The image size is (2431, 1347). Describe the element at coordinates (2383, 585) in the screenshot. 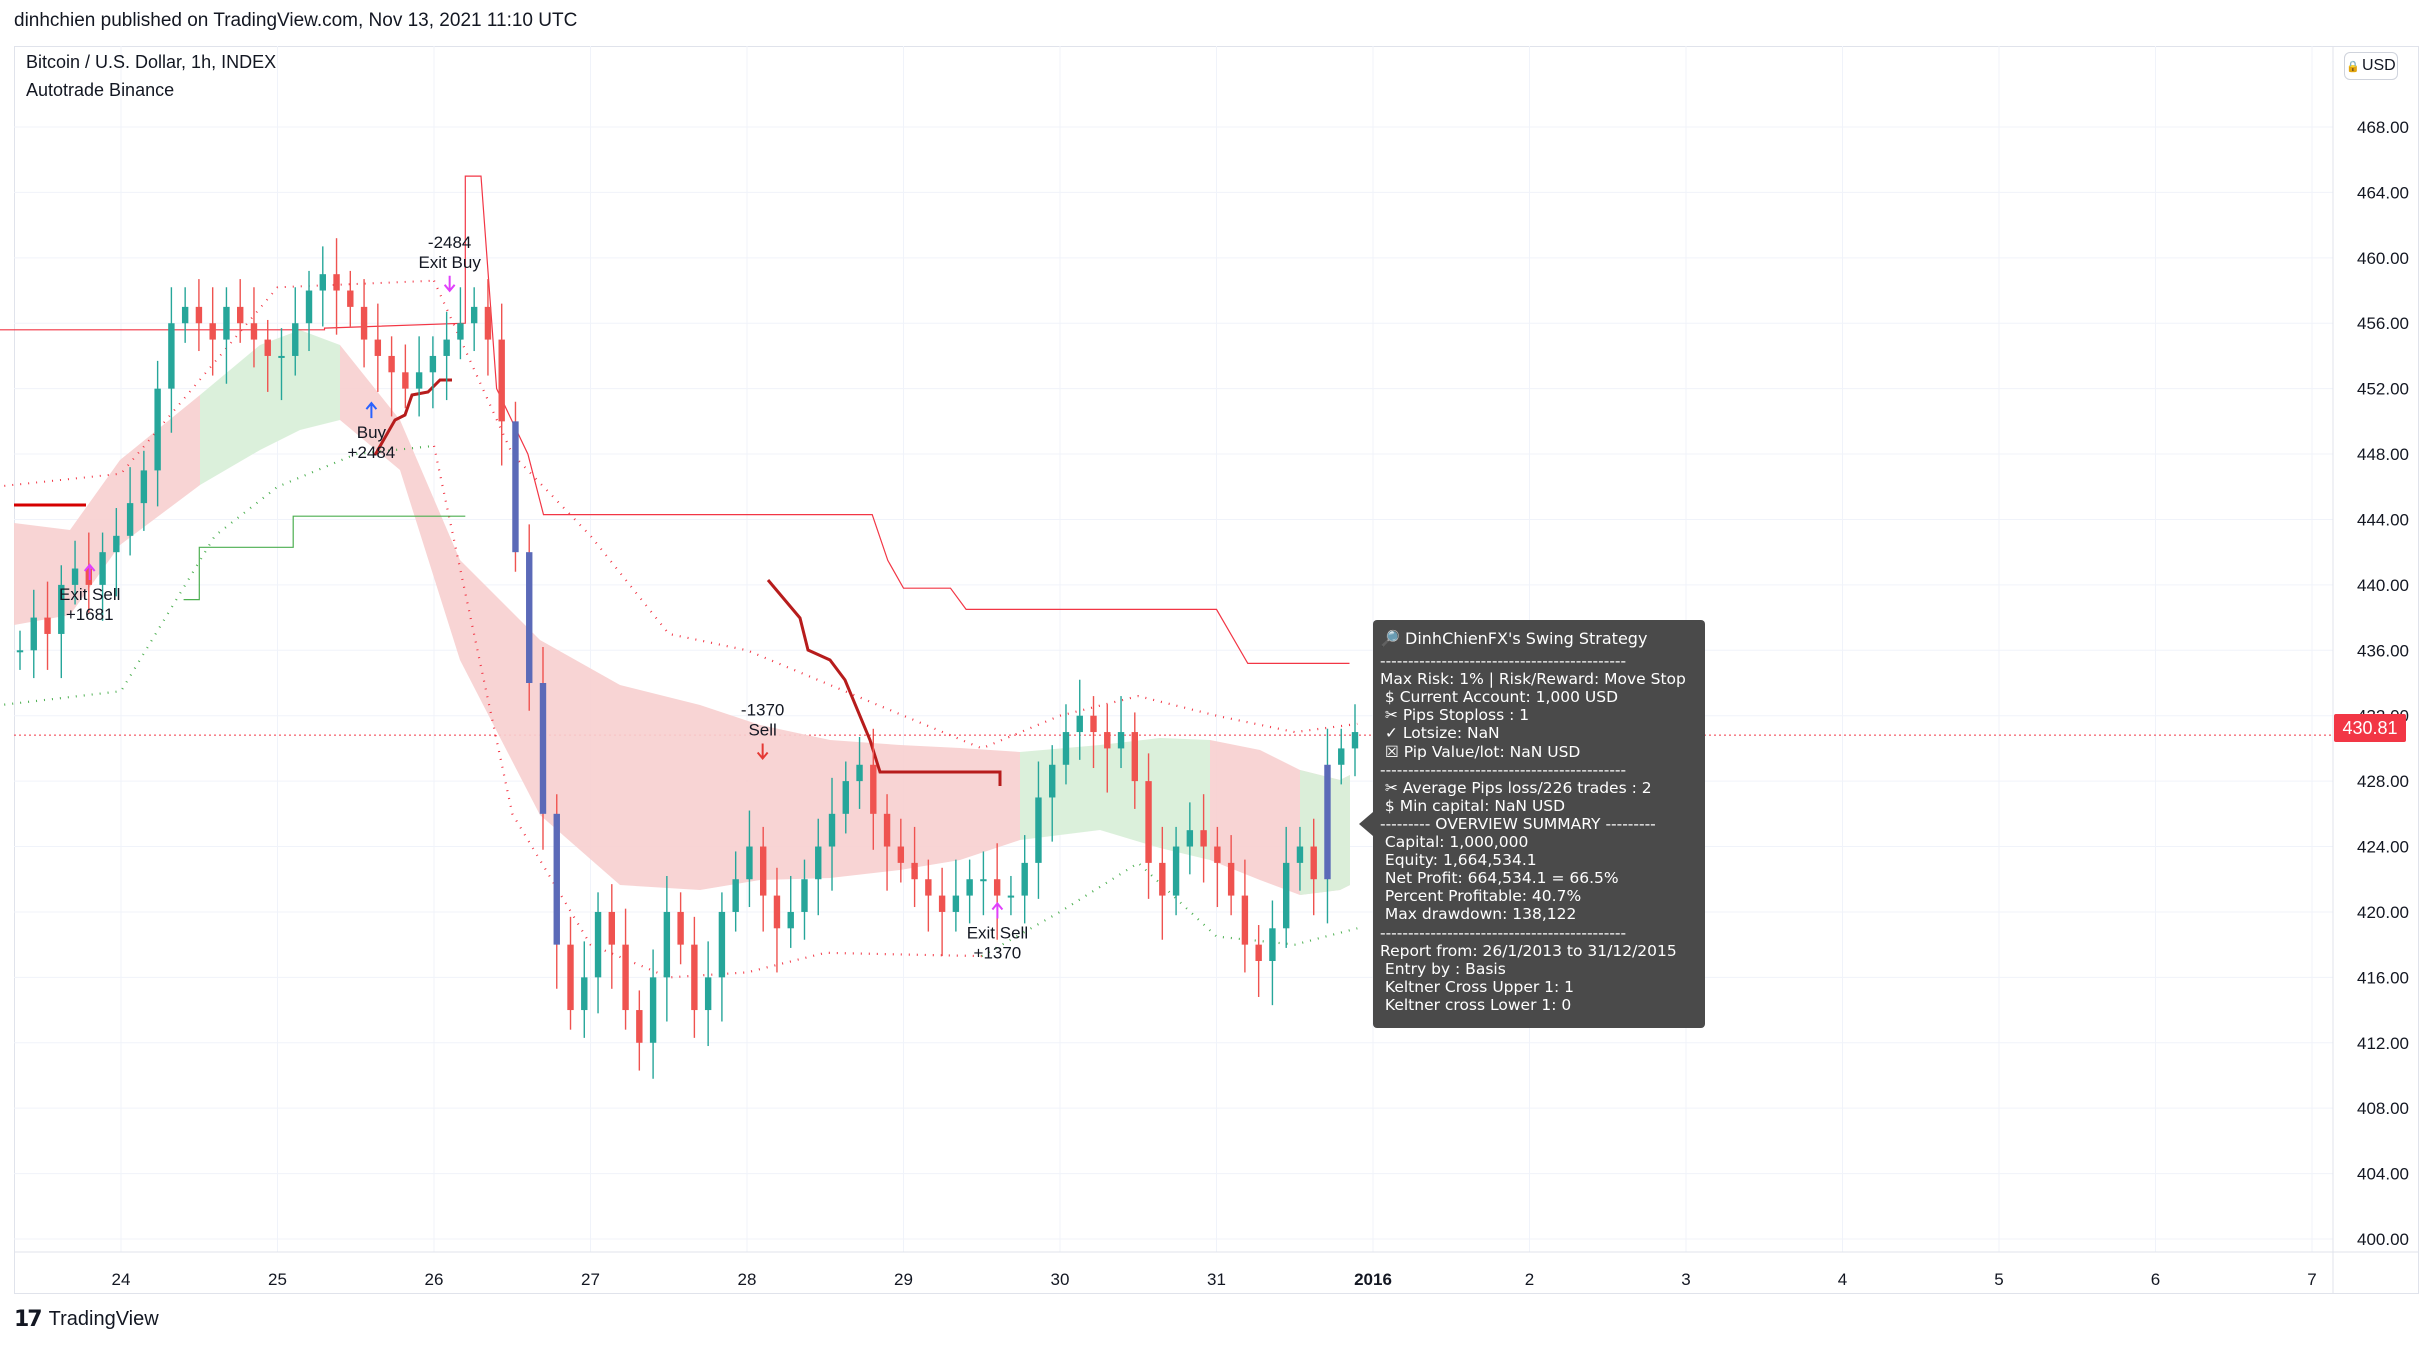

I see `y-tick-label: 440.00` at that location.